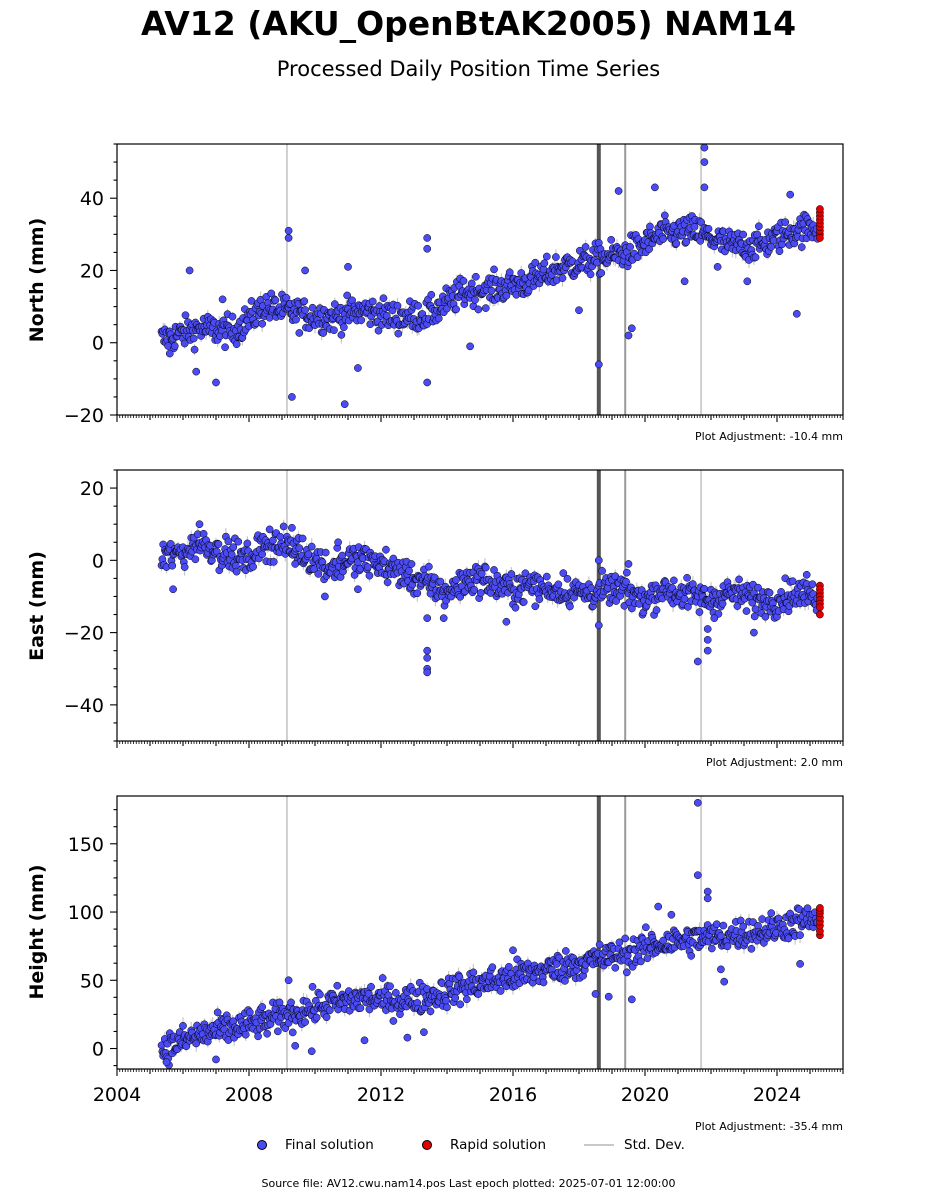  I want to click on x-tick-label: 2004, so click(117, 1095).